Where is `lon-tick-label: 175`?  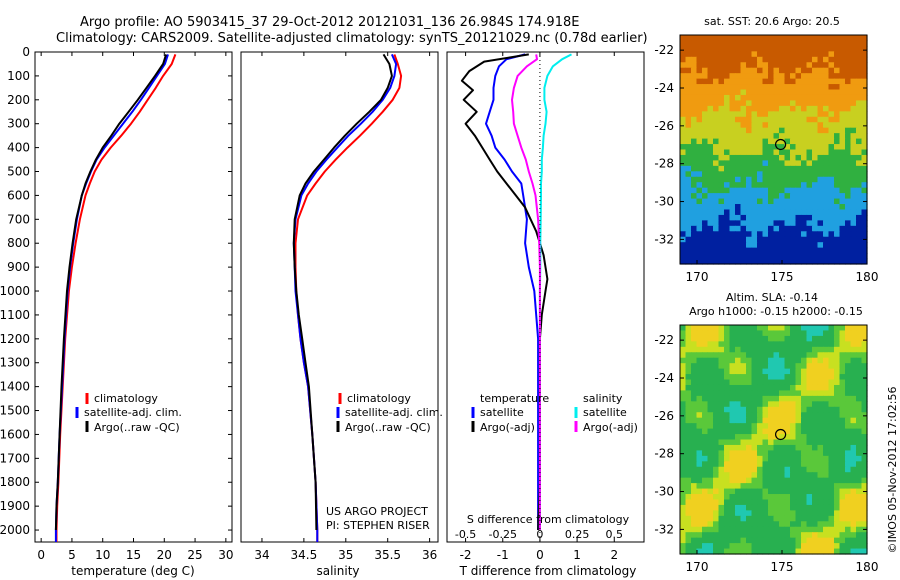 lon-tick-label: 175 is located at coordinates (782, 567).